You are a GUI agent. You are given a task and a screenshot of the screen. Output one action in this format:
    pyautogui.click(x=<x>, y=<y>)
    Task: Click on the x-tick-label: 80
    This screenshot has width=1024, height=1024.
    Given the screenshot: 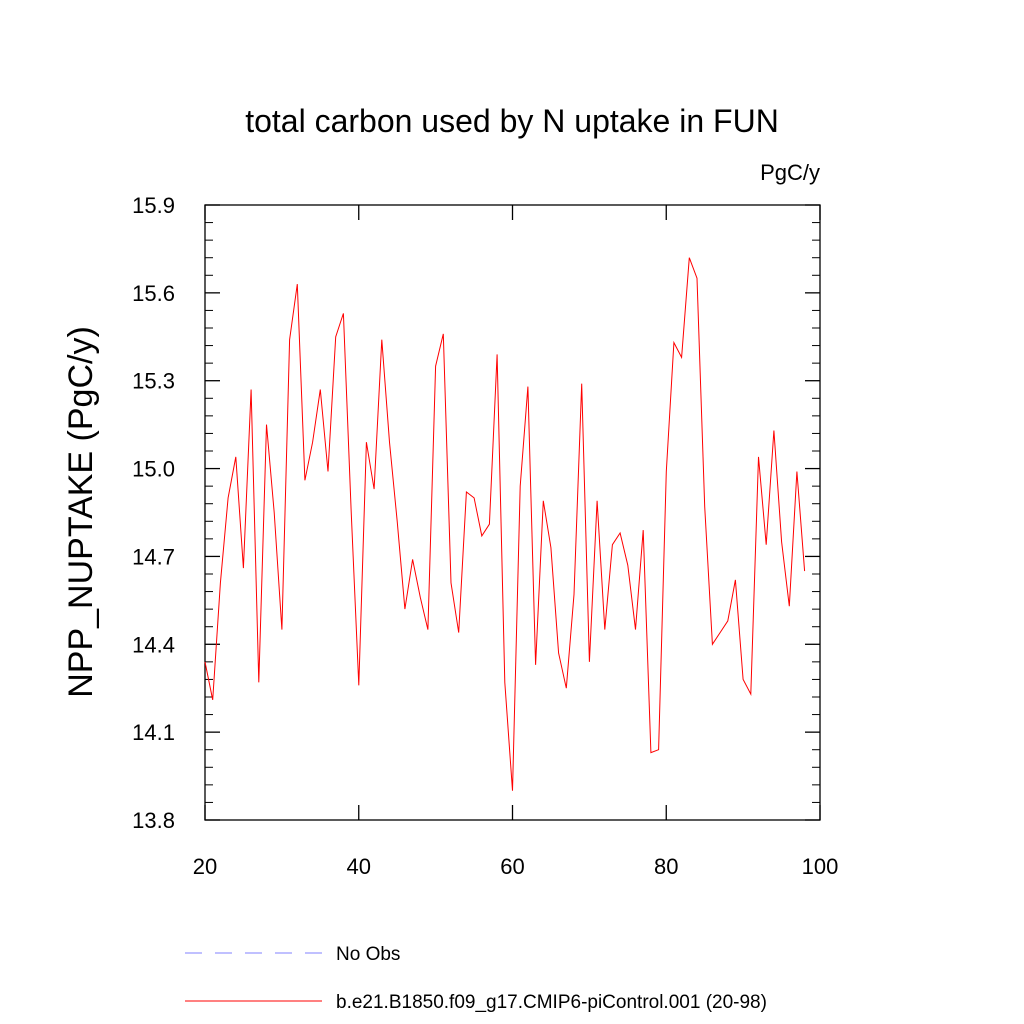 What is the action you would take?
    pyautogui.click(x=666, y=866)
    